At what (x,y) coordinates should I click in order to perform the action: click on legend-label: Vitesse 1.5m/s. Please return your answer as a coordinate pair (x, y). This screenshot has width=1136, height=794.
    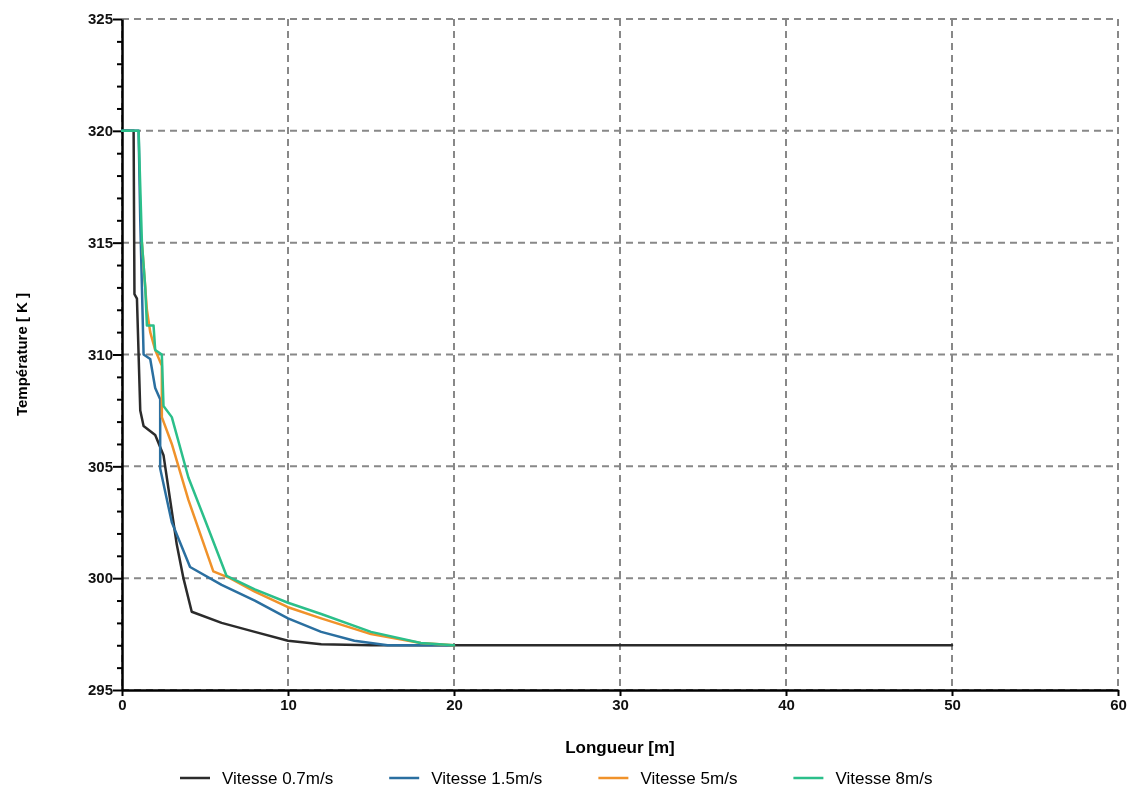
    Looking at the image, I should click on (487, 778).